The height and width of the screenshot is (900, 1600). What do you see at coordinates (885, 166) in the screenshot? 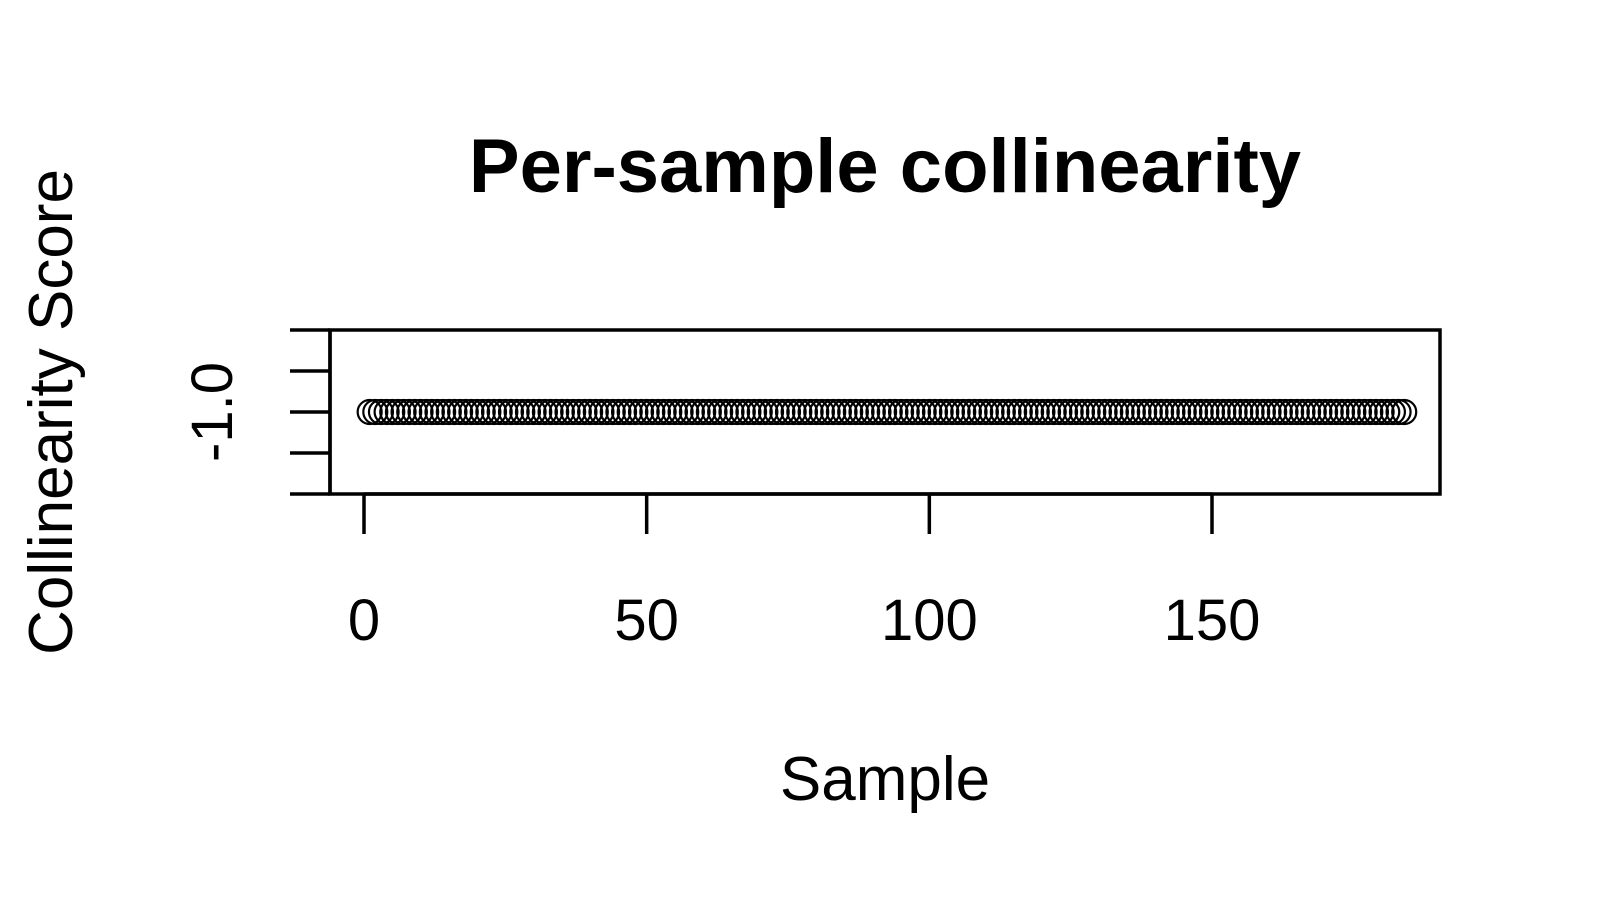
I see `chart-title: Per-sample collinearity` at bounding box center [885, 166].